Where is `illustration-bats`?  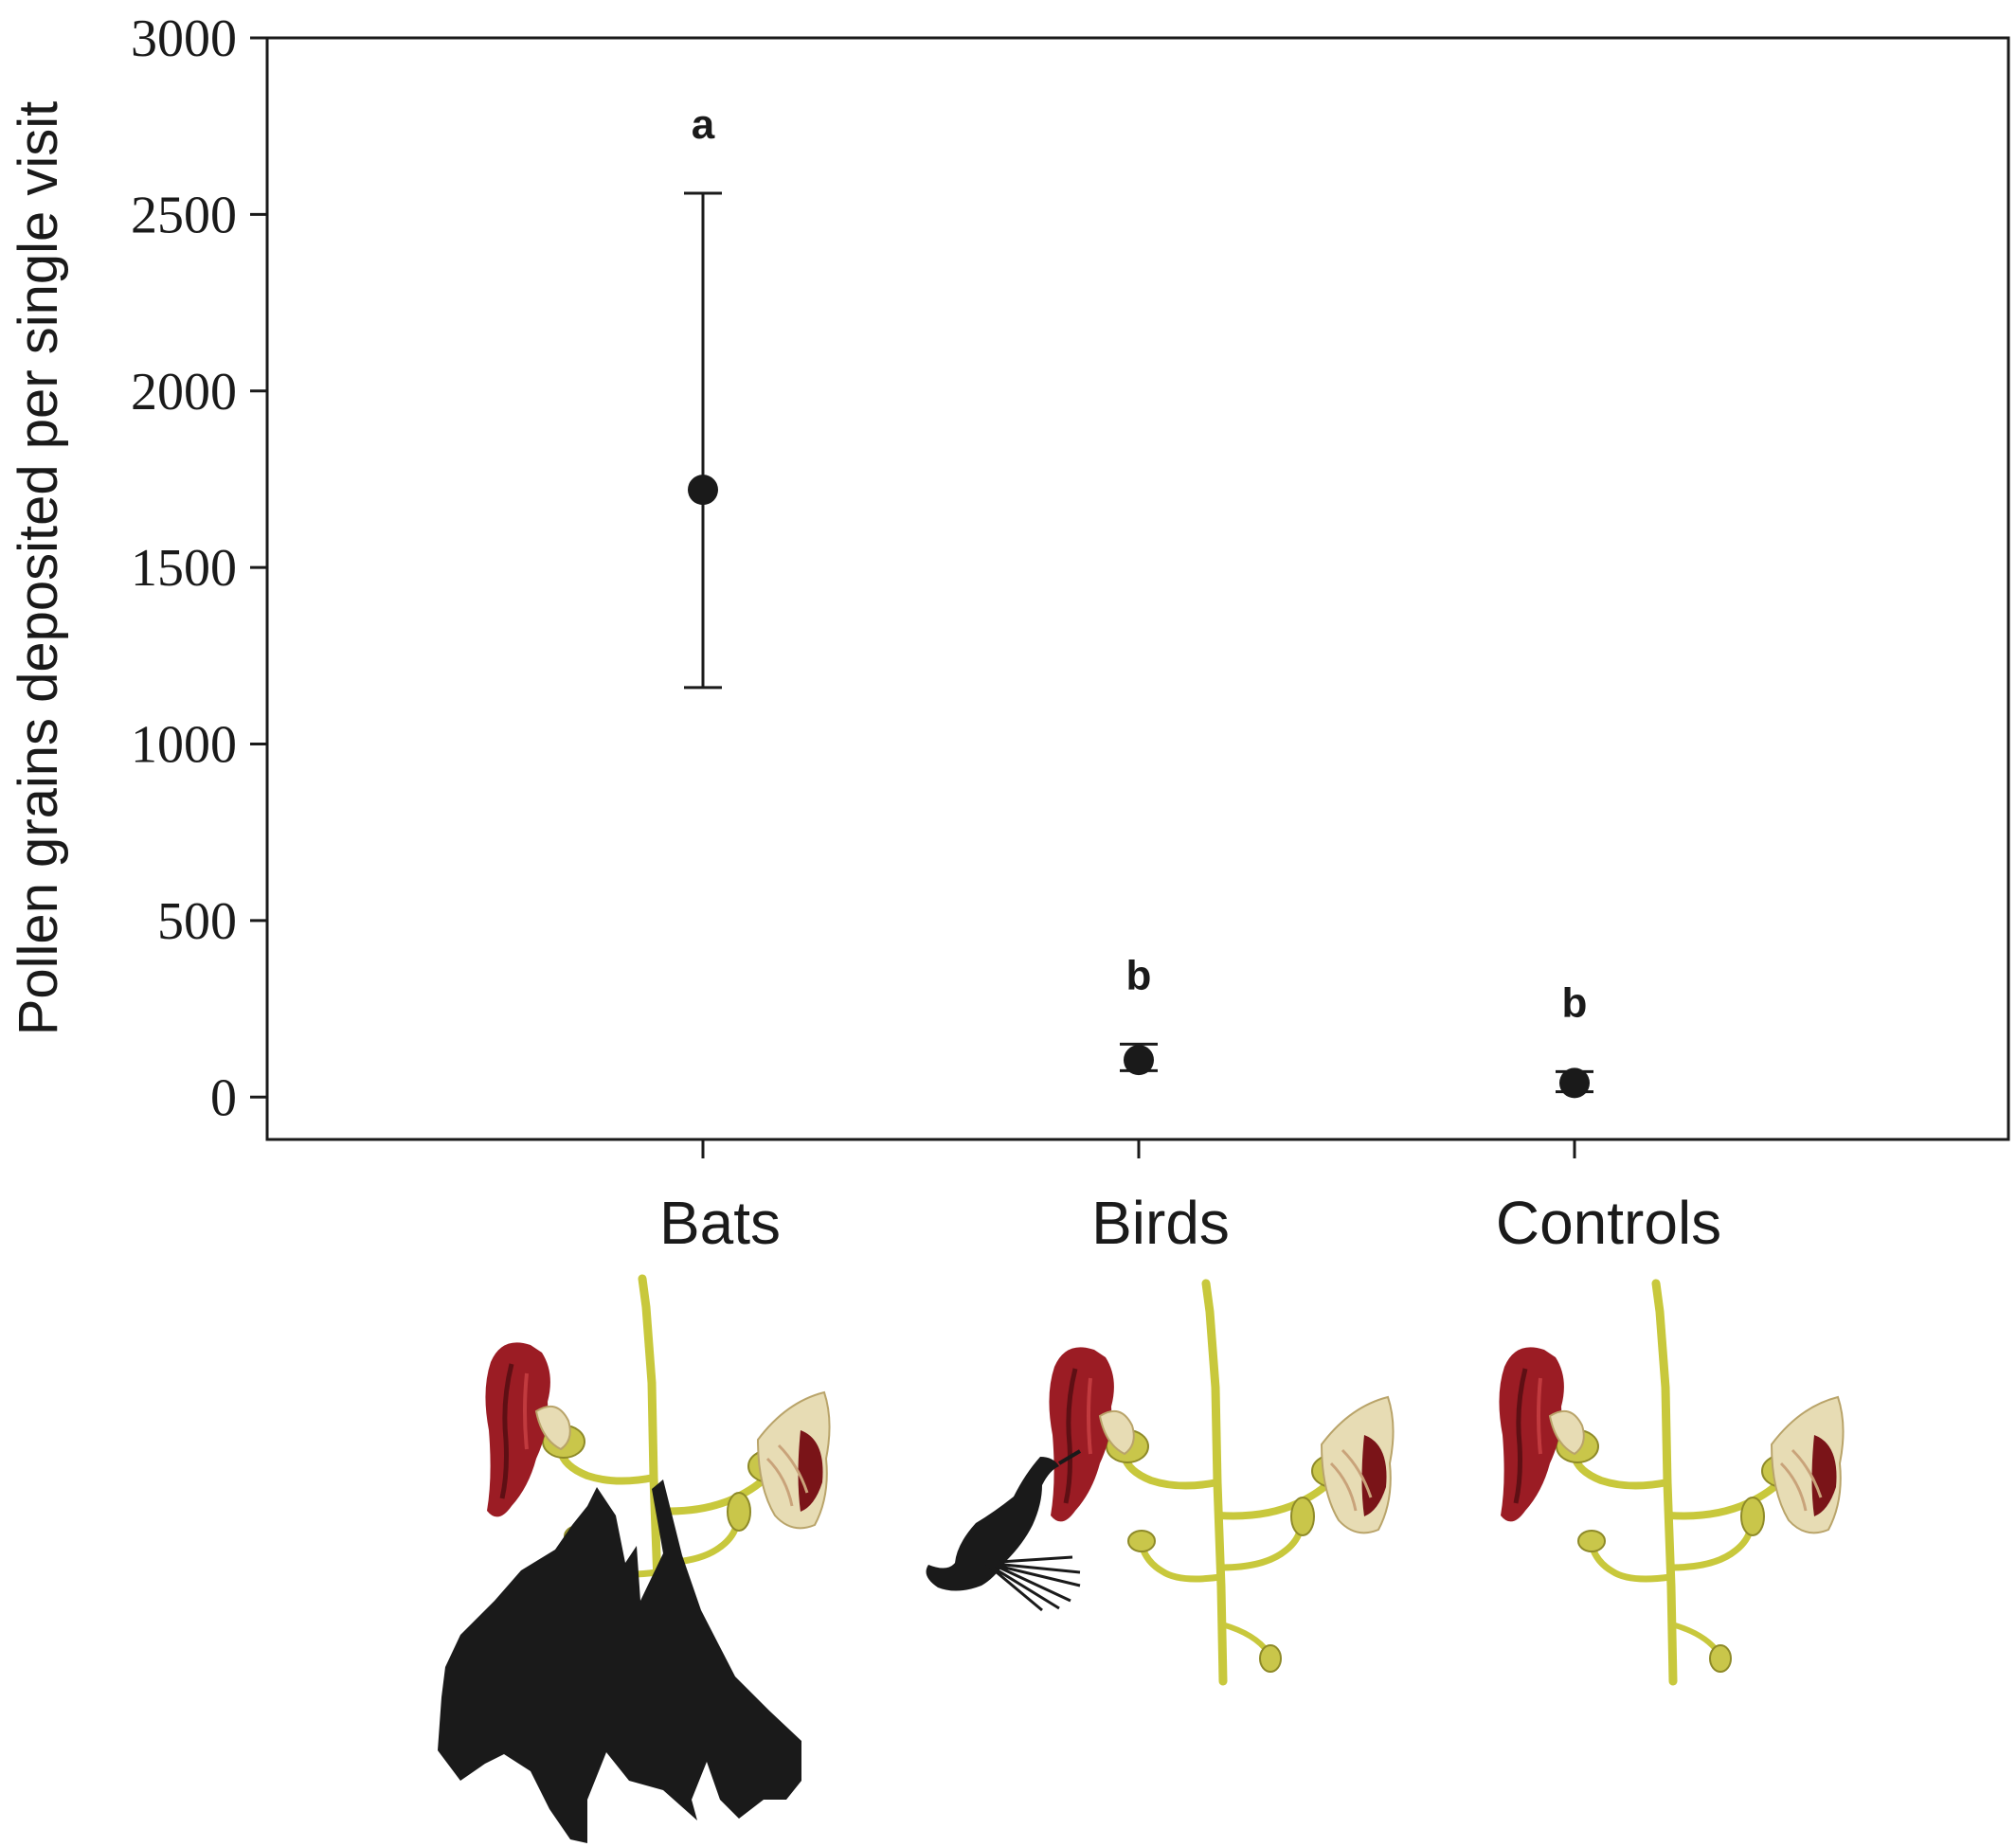 illustration-bats is located at coordinates (634, 1561).